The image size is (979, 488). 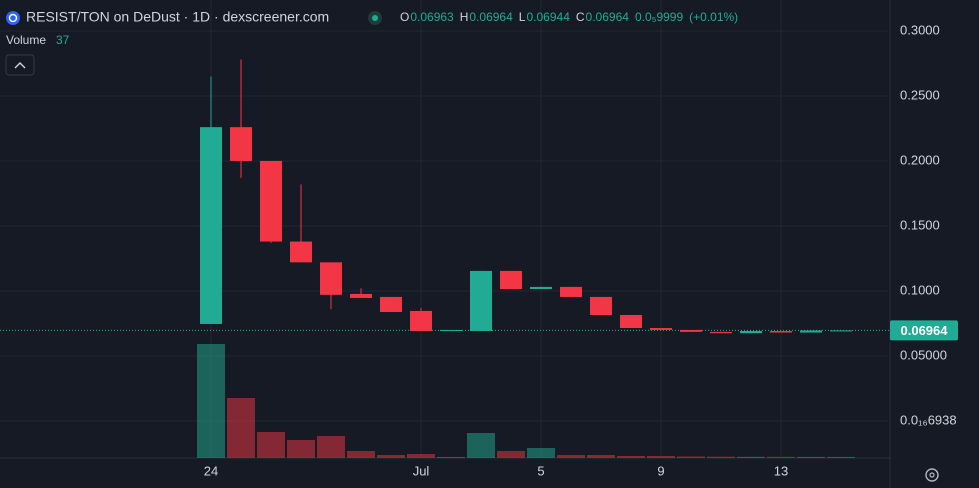 What do you see at coordinates (548, 17) in the screenshot?
I see `ohlc-value: 0.06944` at bounding box center [548, 17].